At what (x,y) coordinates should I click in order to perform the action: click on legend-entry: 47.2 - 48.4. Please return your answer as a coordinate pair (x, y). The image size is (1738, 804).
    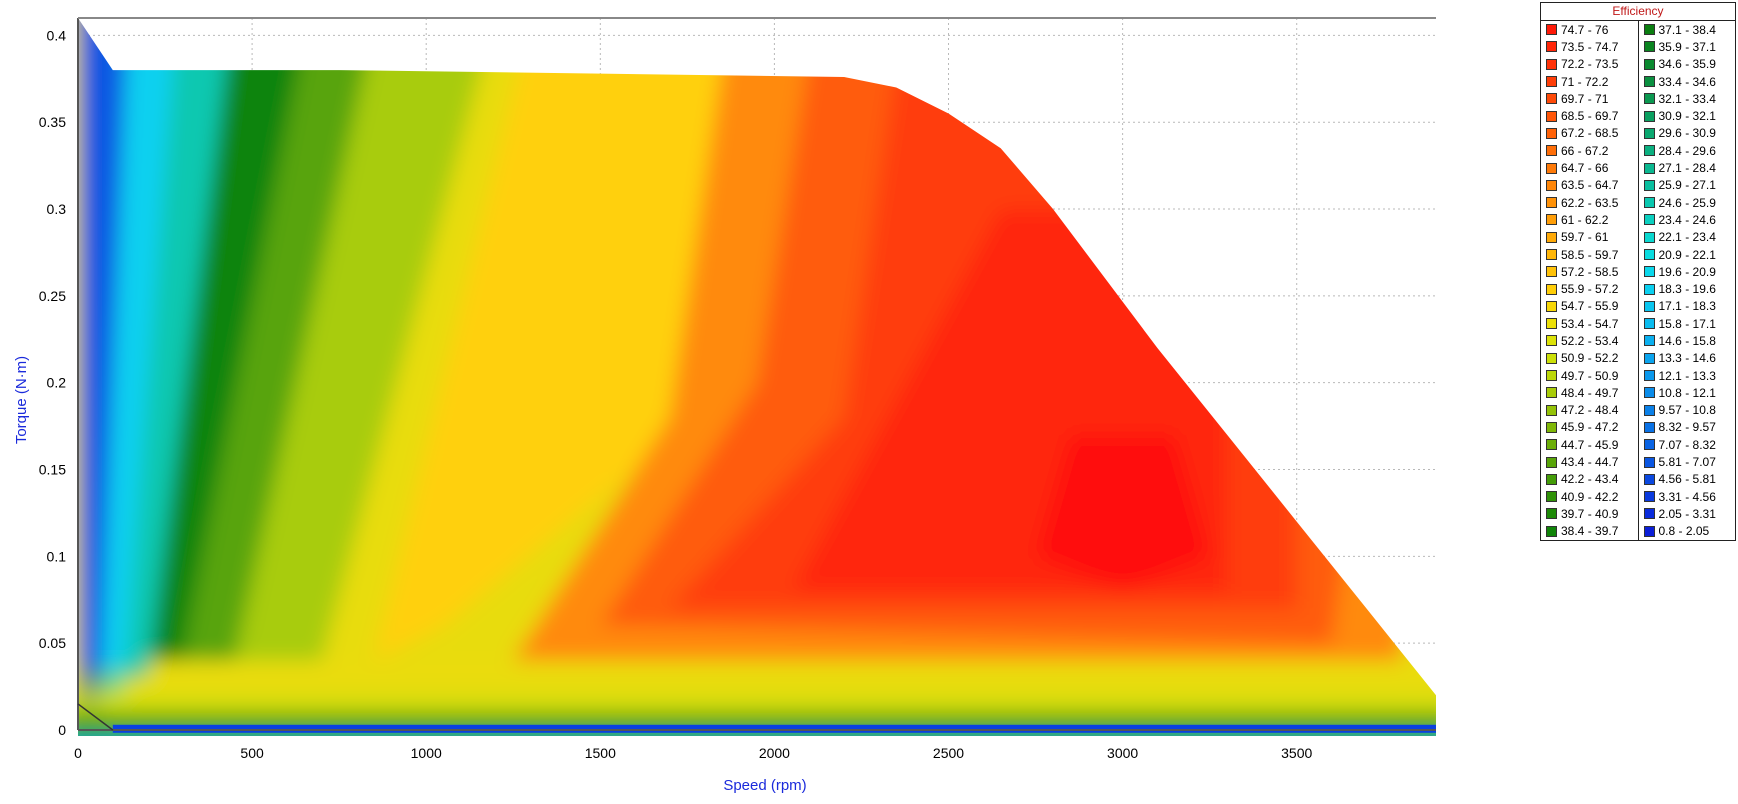
    Looking at the image, I should click on (1589, 410).